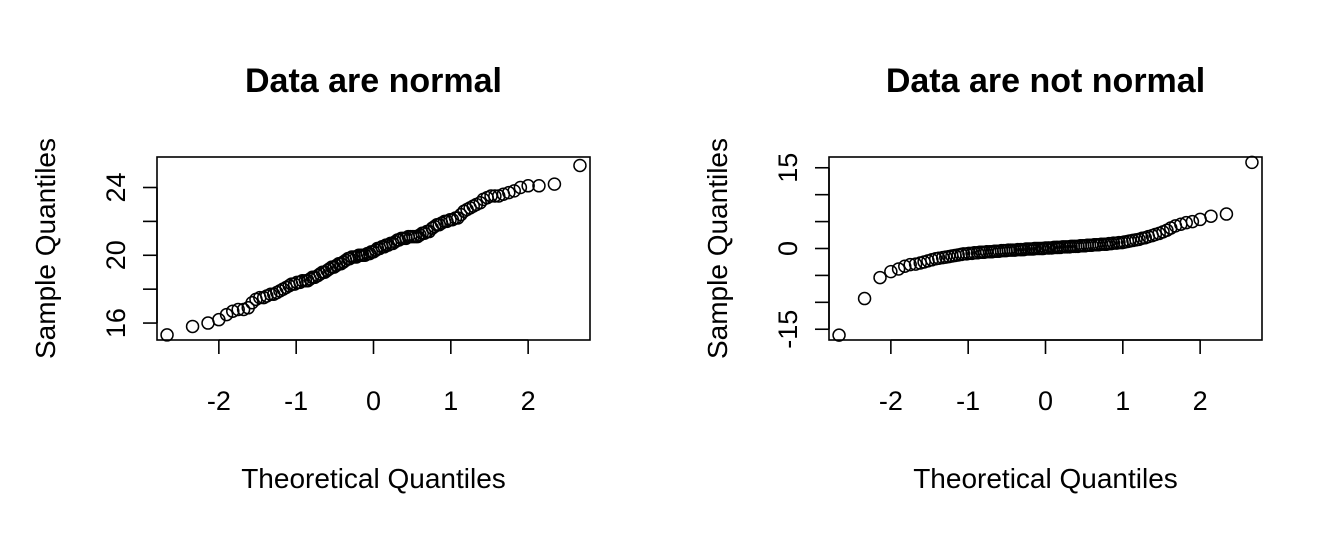 This screenshot has height=537, width=1344. Describe the element at coordinates (788, 248) in the screenshot. I see `y-tick-label: 0` at that location.